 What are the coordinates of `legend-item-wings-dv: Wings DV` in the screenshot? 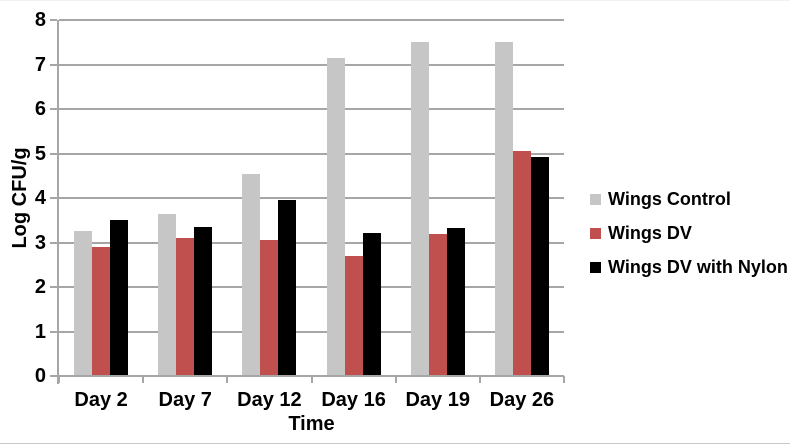 It's located at (689, 233).